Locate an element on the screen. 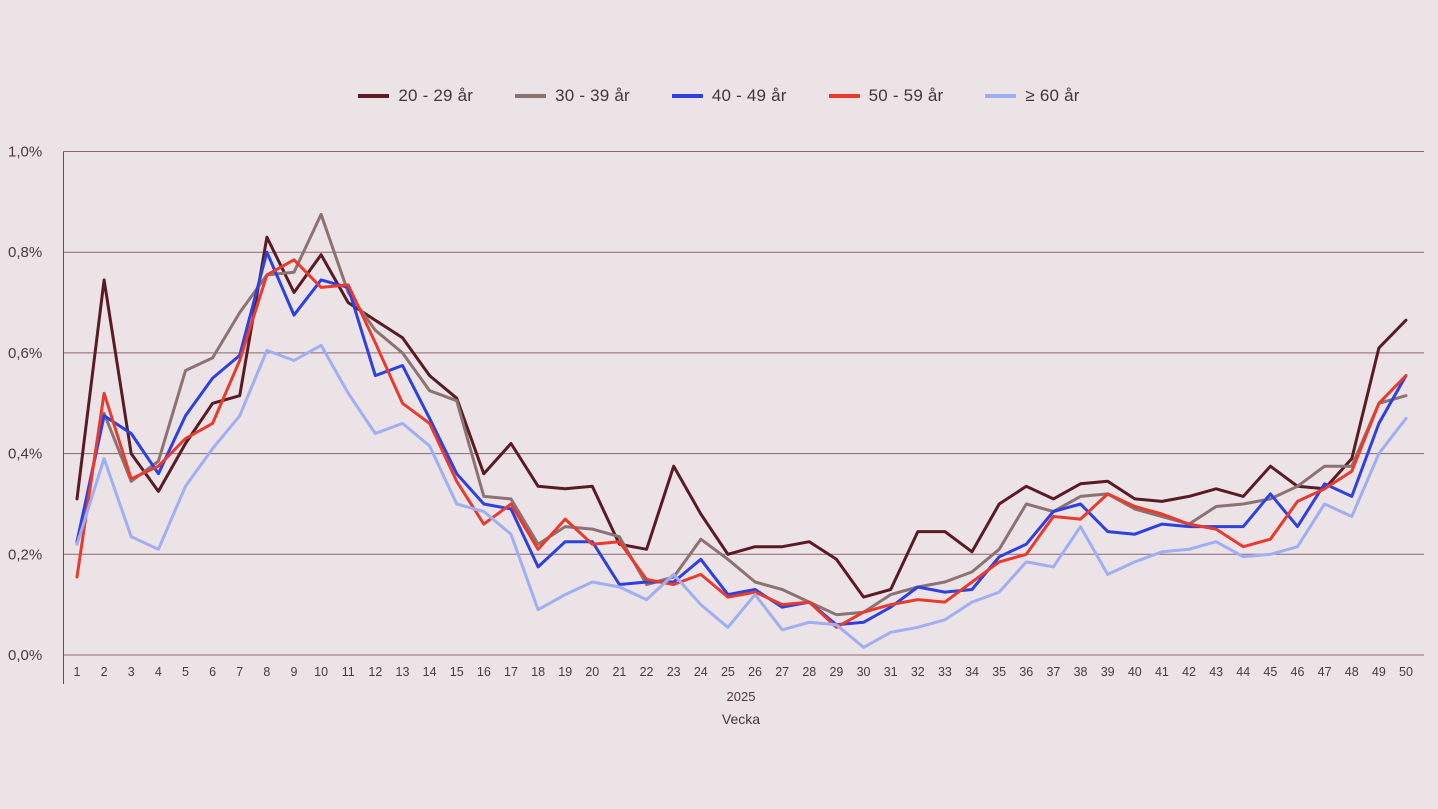 This screenshot has width=1438, height=809. x-axis-tick-label: 40 is located at coordinates (1135, 672).